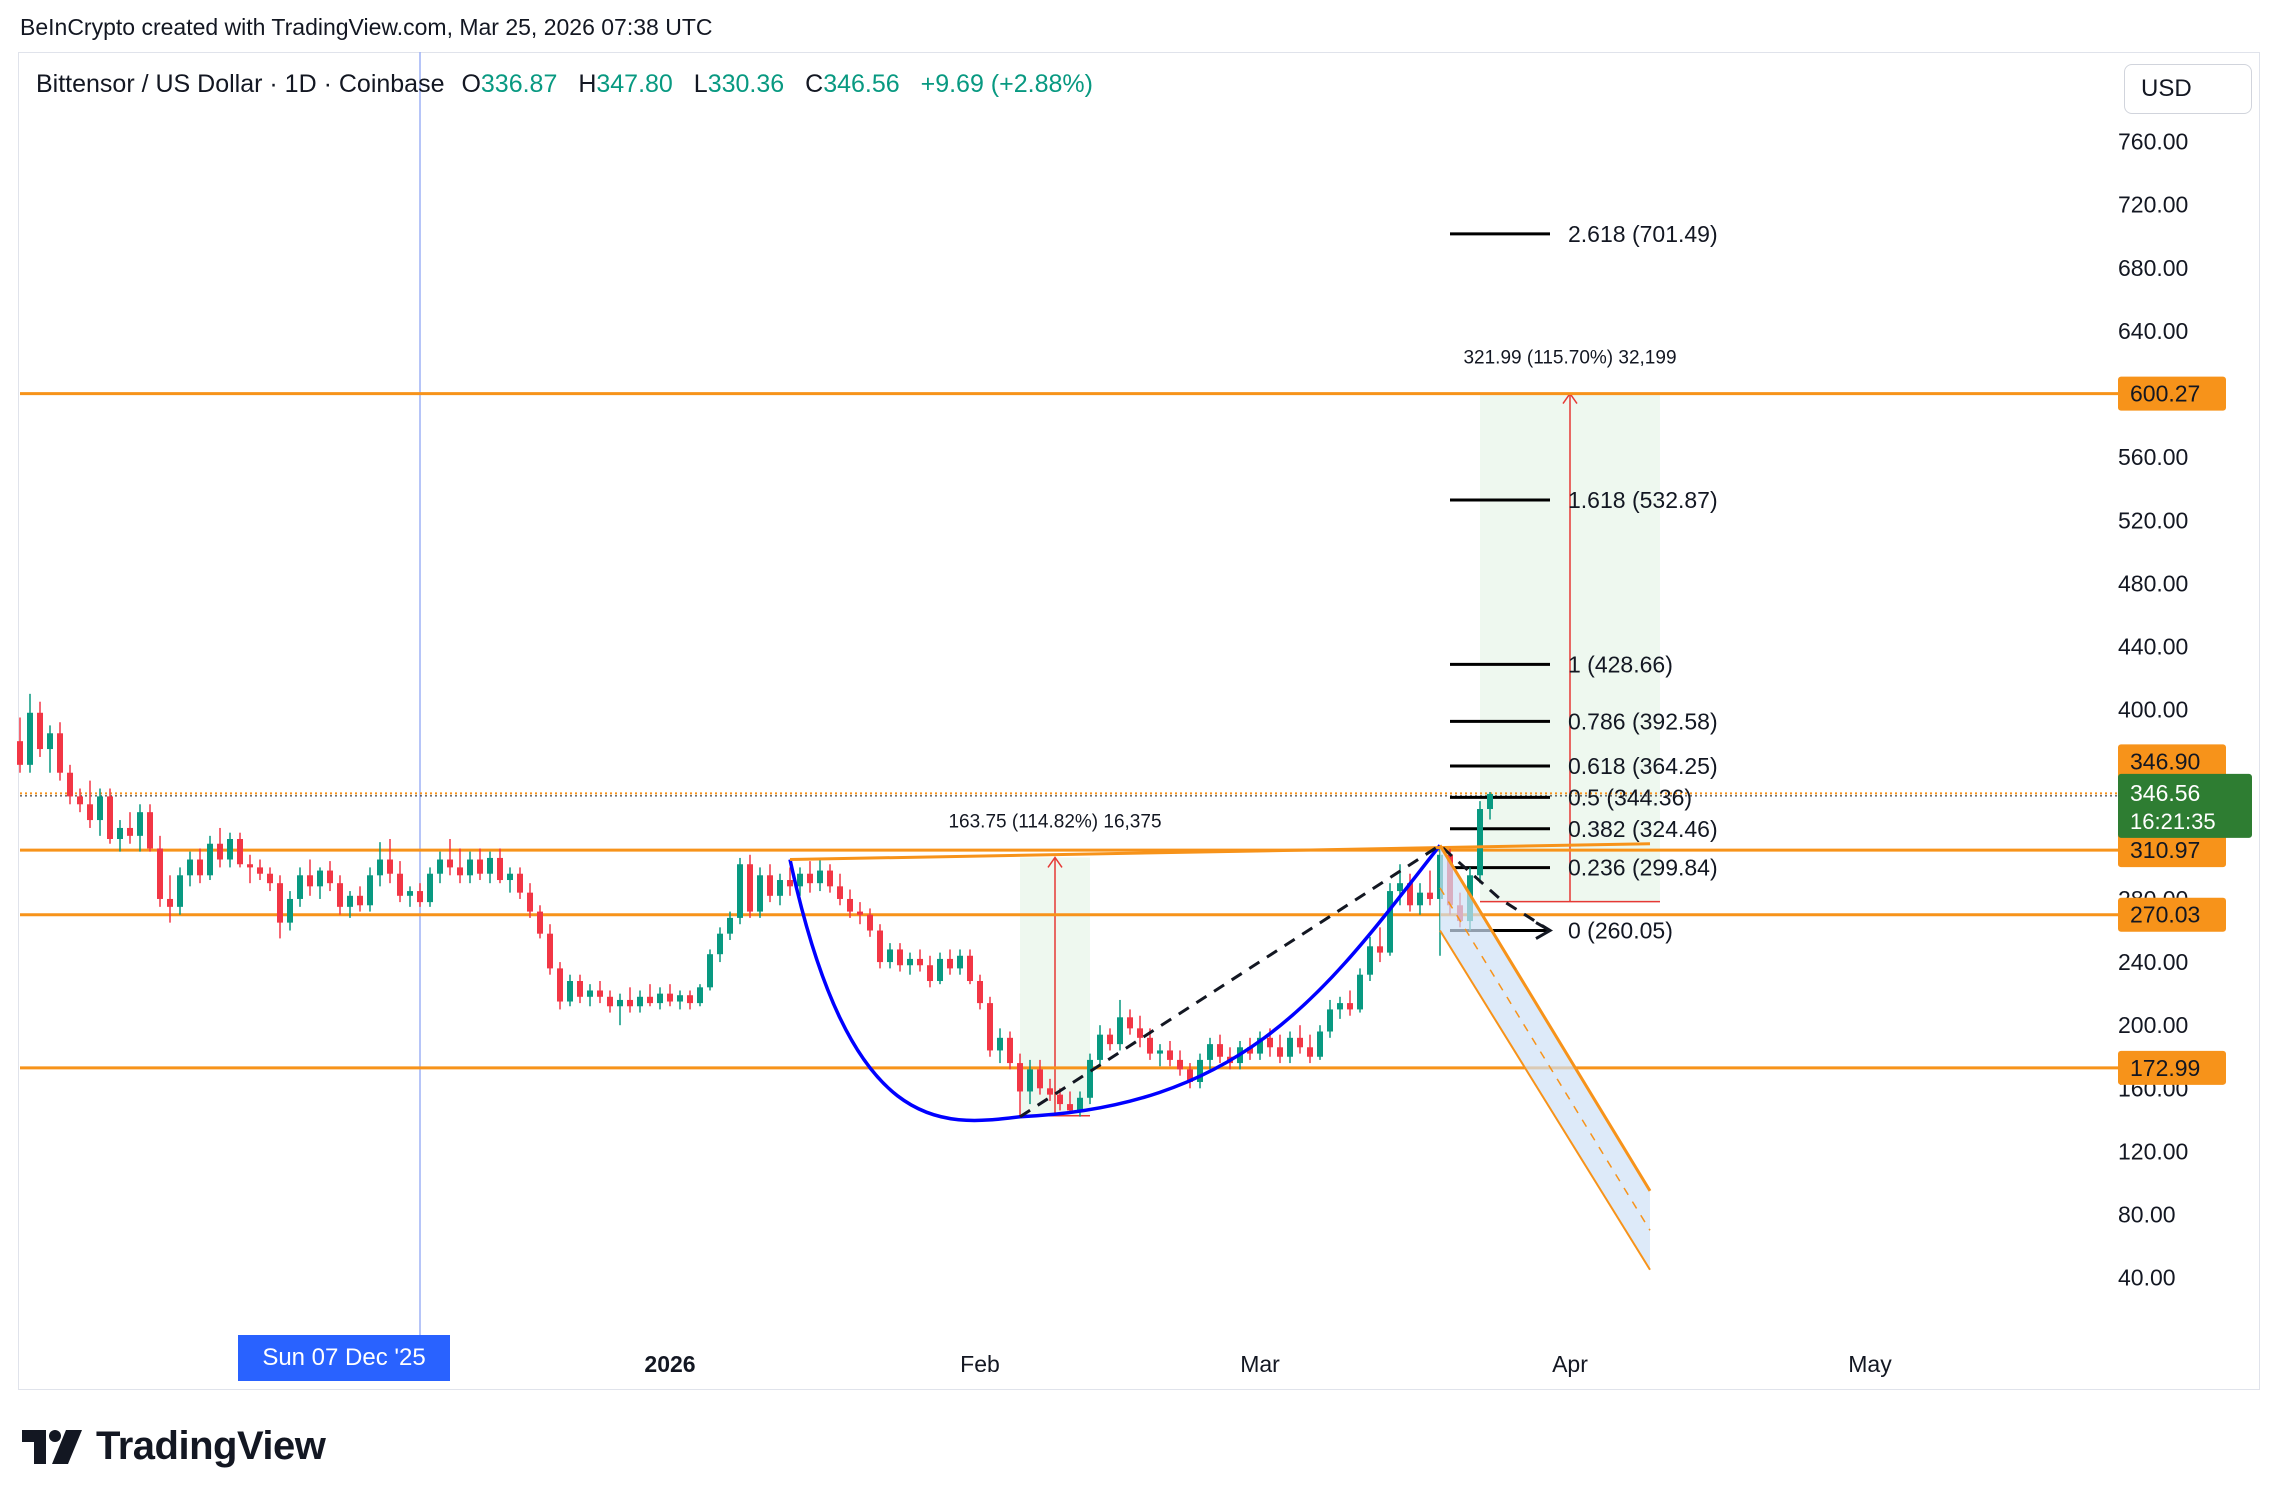 This screenshot has height=1510, width=2278. I want to click on fib-level-label: 2.618 (701.49), so click(1643, 234).